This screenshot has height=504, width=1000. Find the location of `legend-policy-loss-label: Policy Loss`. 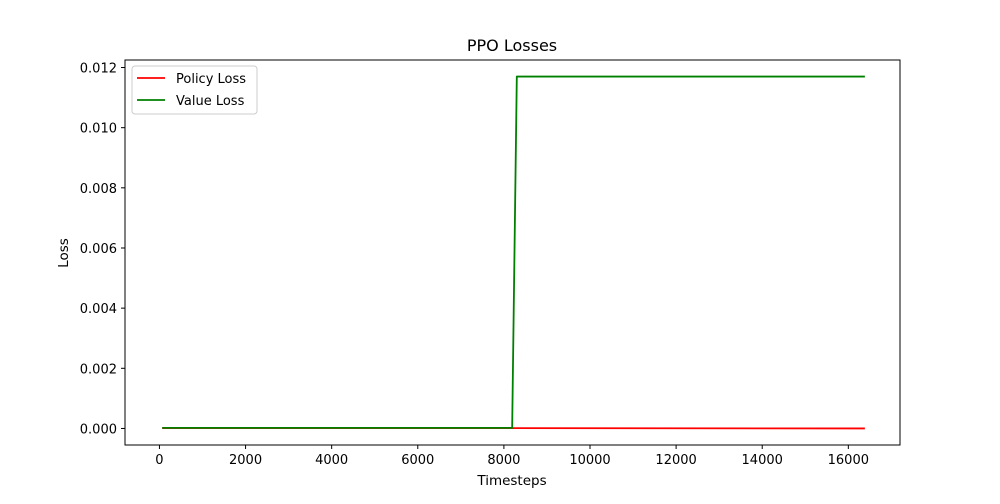

legend-policy-loss-label: Policy Loss is located at coordinates (211, 79).